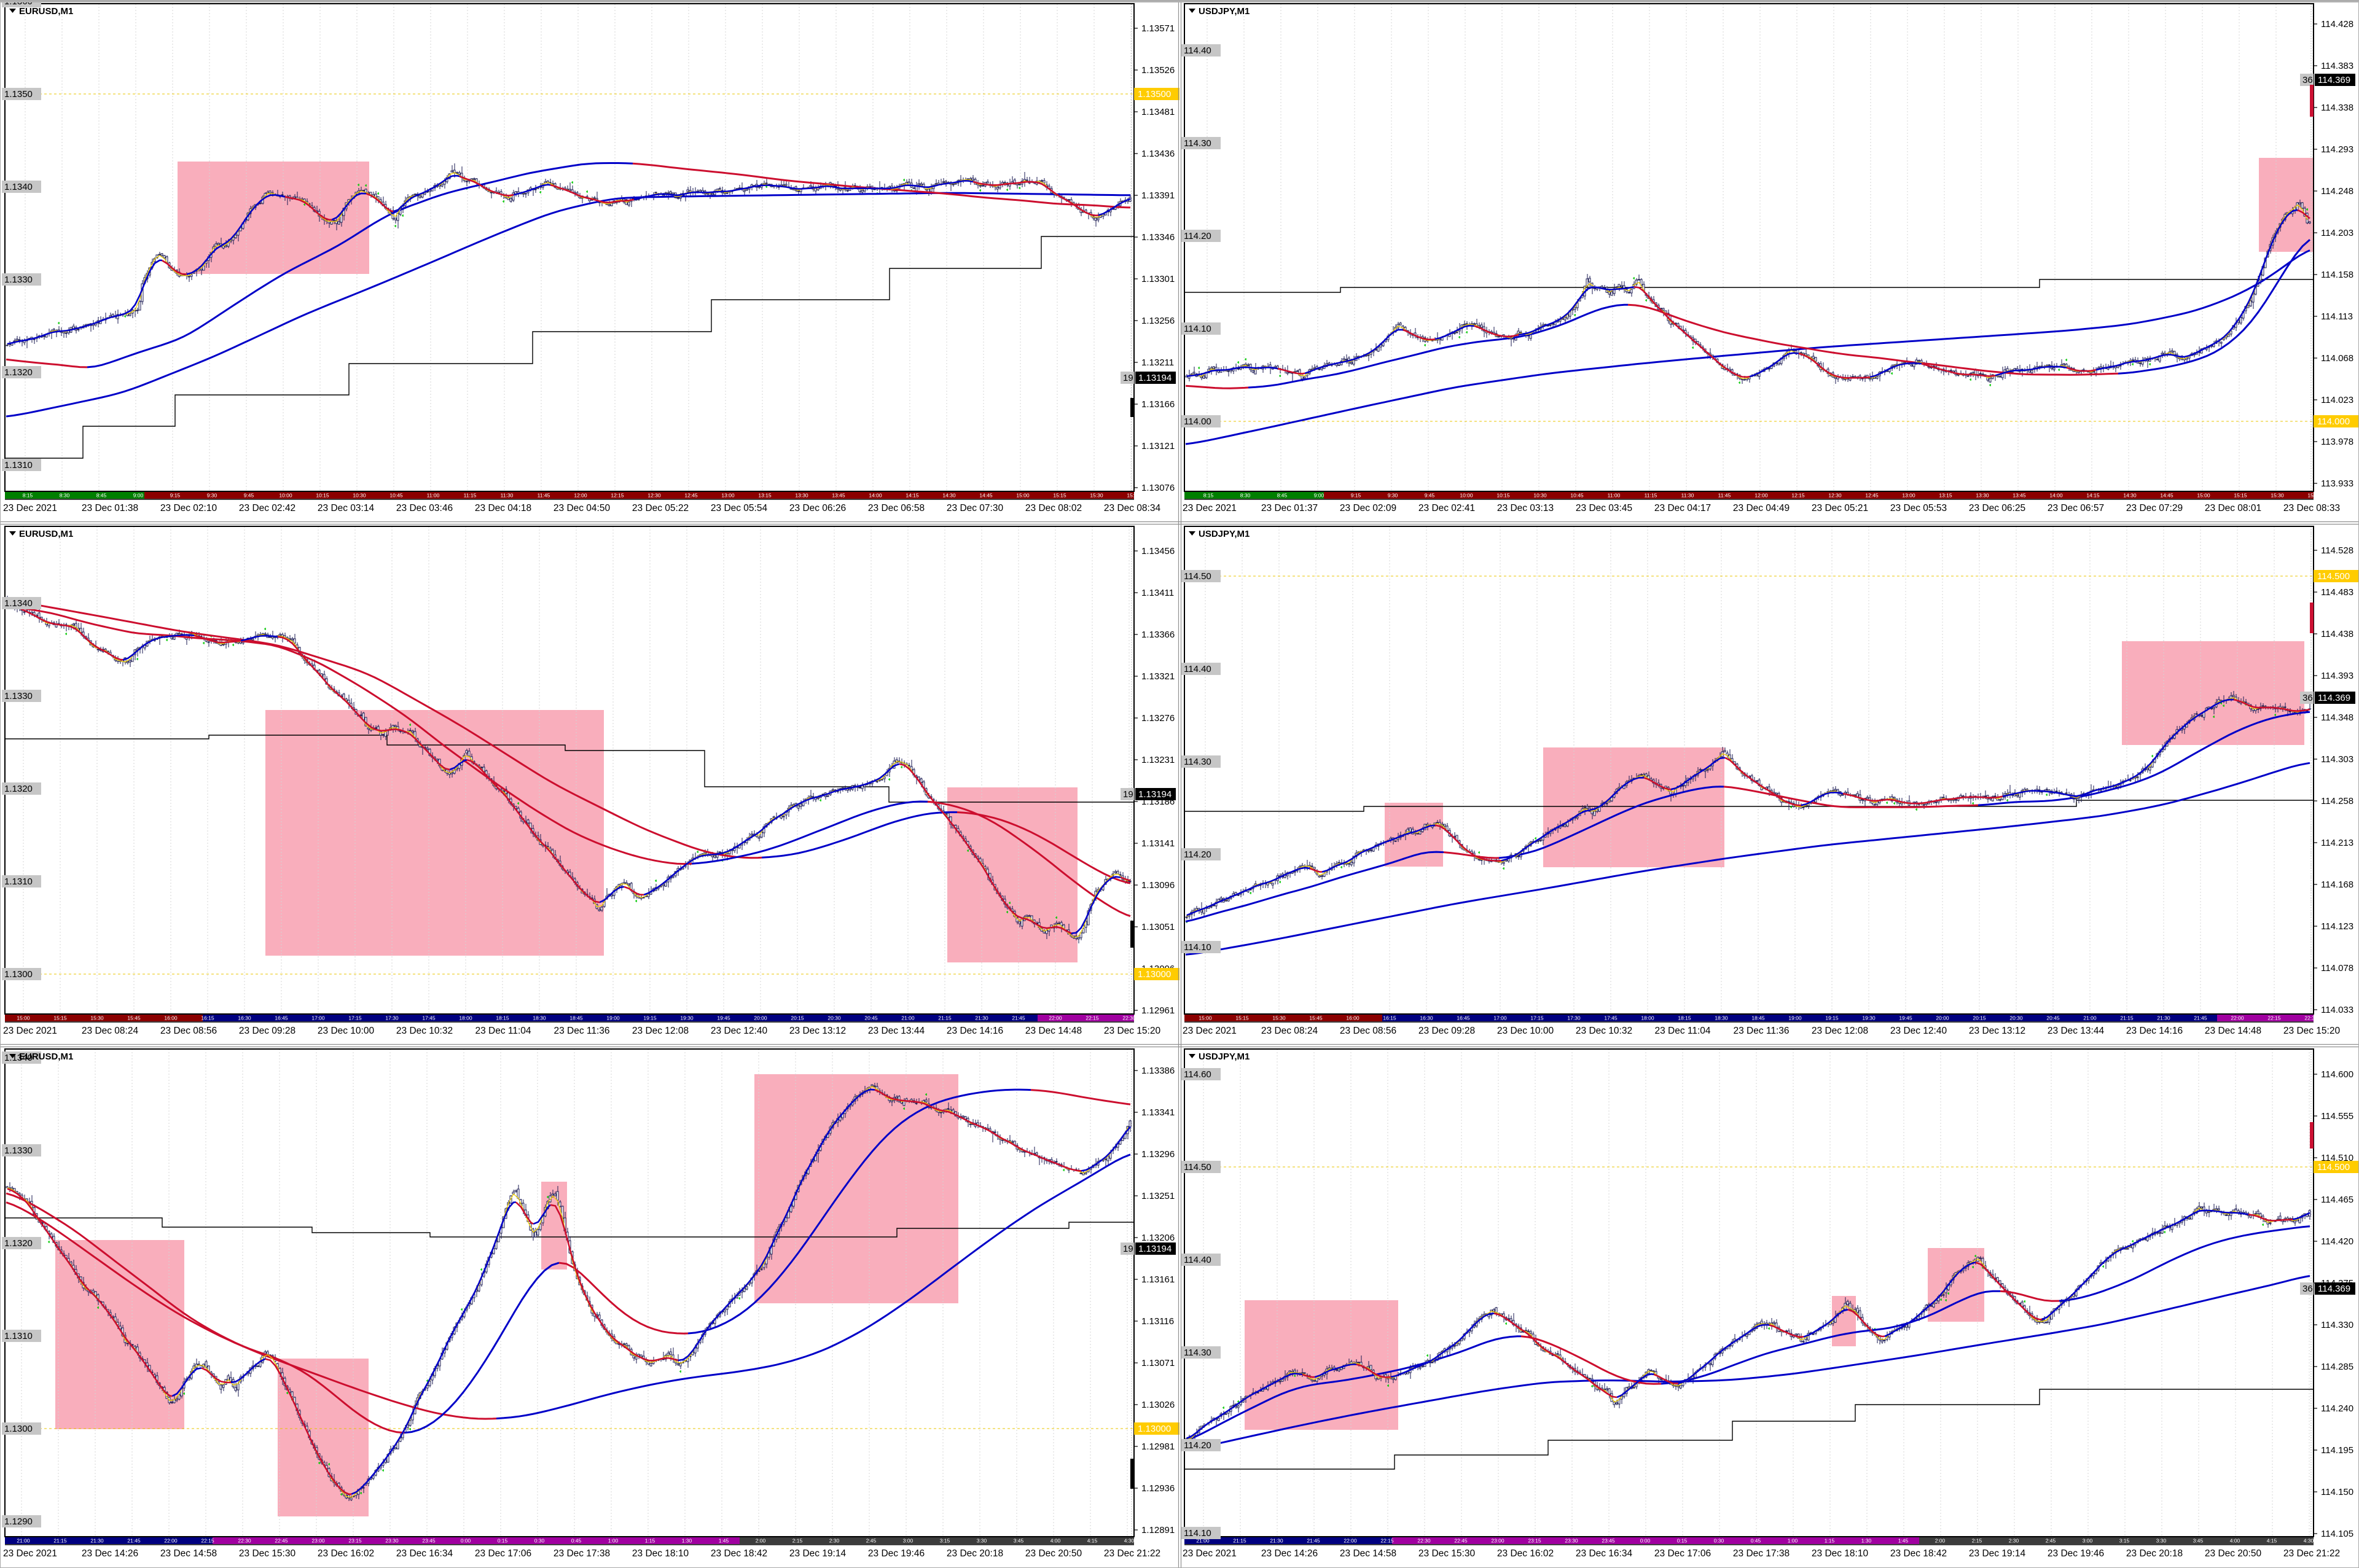  Describe the element at coordinates (1498, 1541) in the screenshot. I see `svg-text: 23:00` at that location.